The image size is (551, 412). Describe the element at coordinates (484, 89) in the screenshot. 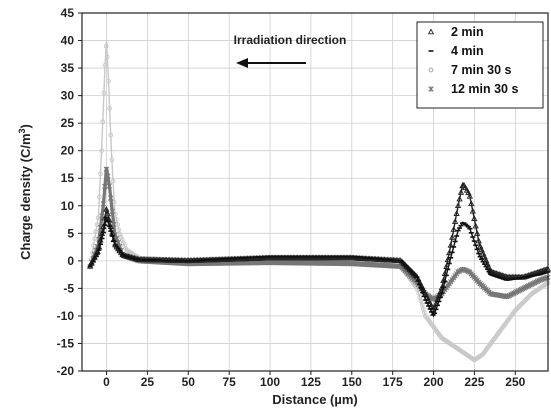

I see `legend-label: 12 min 30 s` at that location.